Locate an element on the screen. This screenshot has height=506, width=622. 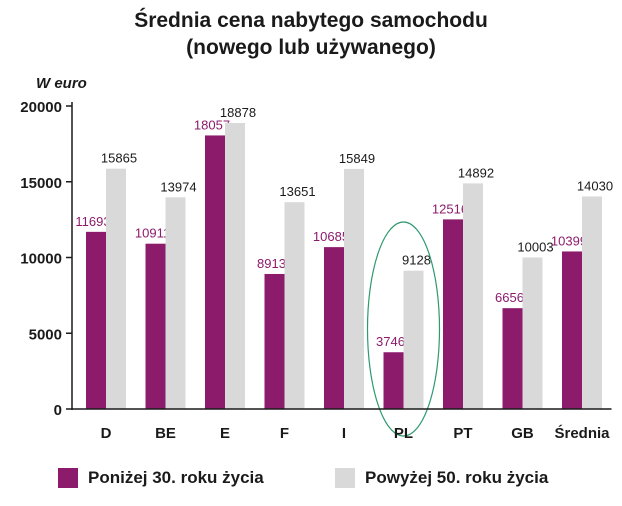
chart-title: Średnia cena nabytego samochodu is located at coordinates (311, 20).